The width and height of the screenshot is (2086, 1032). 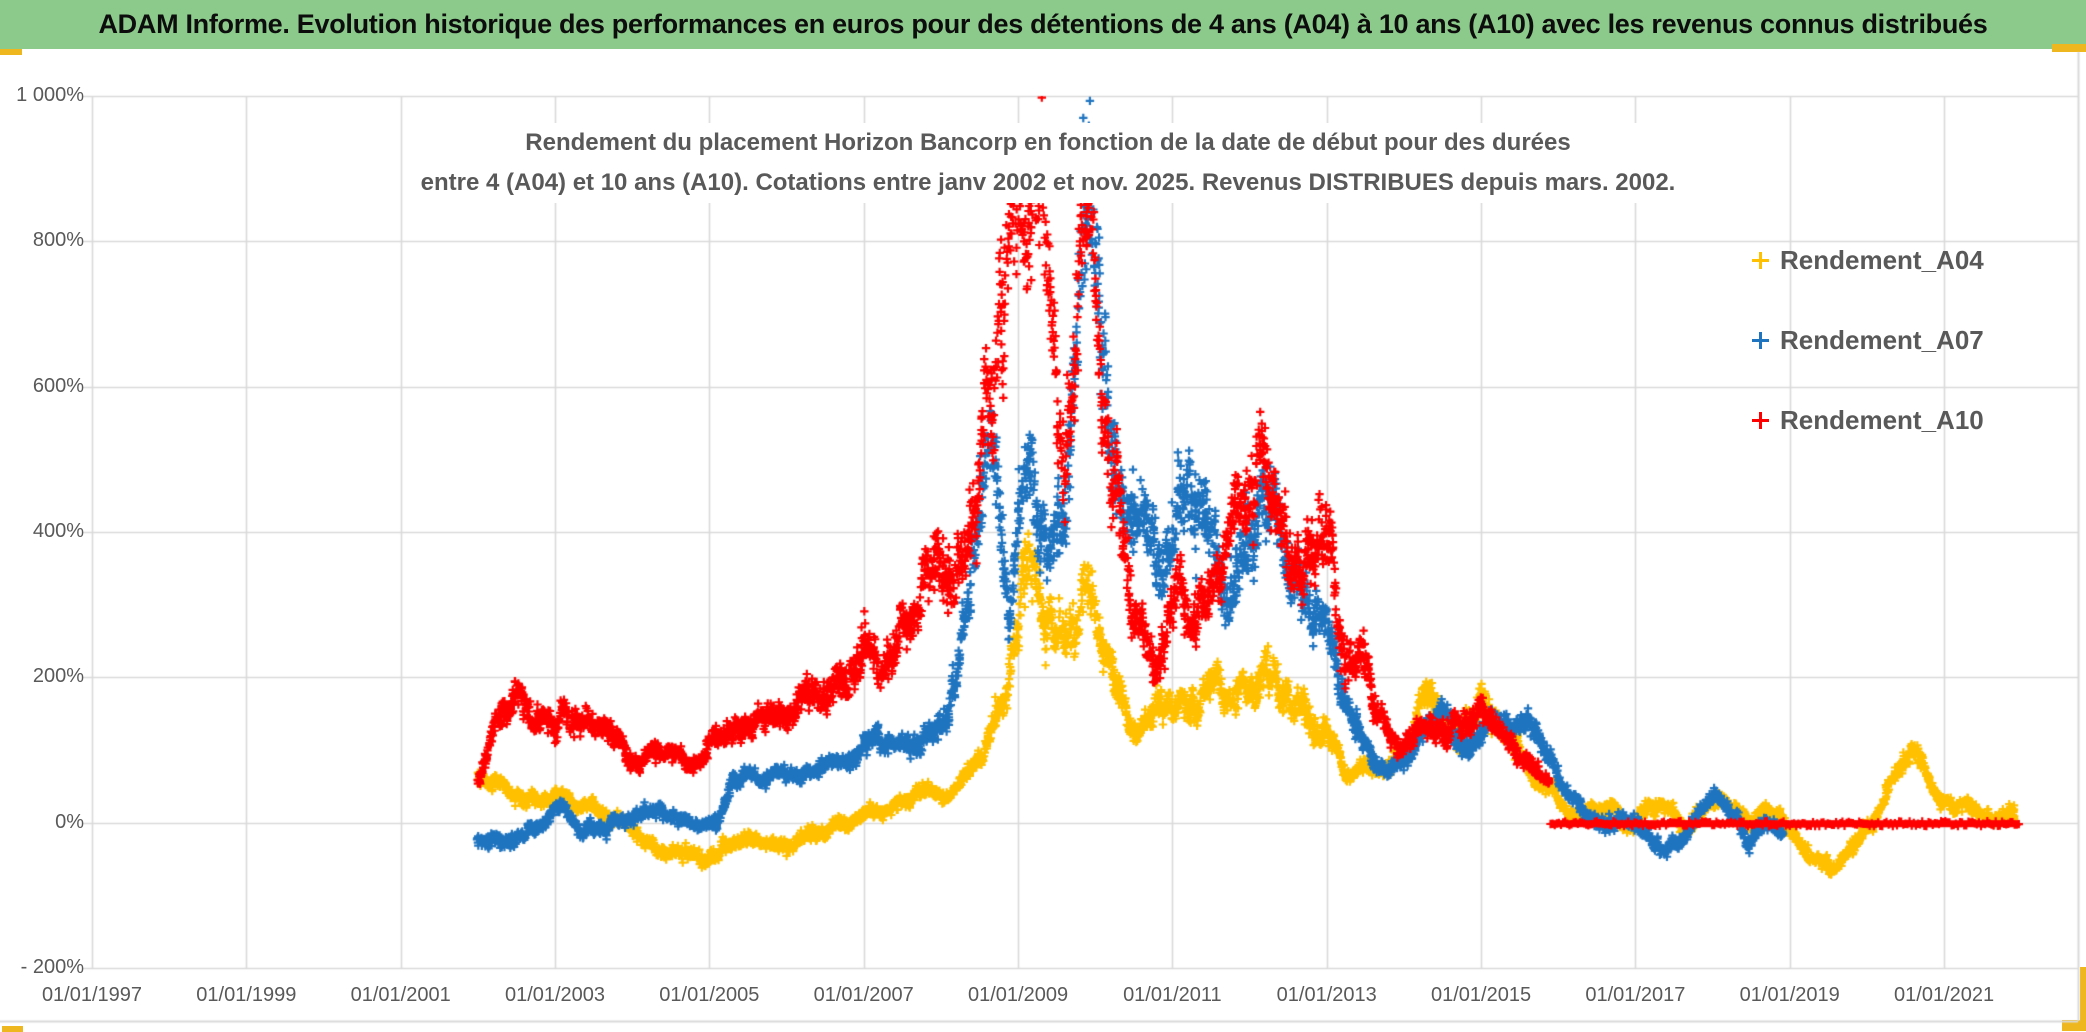 I want to click on x-tick-label: 01/01/2011, so click(x=1172, y=995).